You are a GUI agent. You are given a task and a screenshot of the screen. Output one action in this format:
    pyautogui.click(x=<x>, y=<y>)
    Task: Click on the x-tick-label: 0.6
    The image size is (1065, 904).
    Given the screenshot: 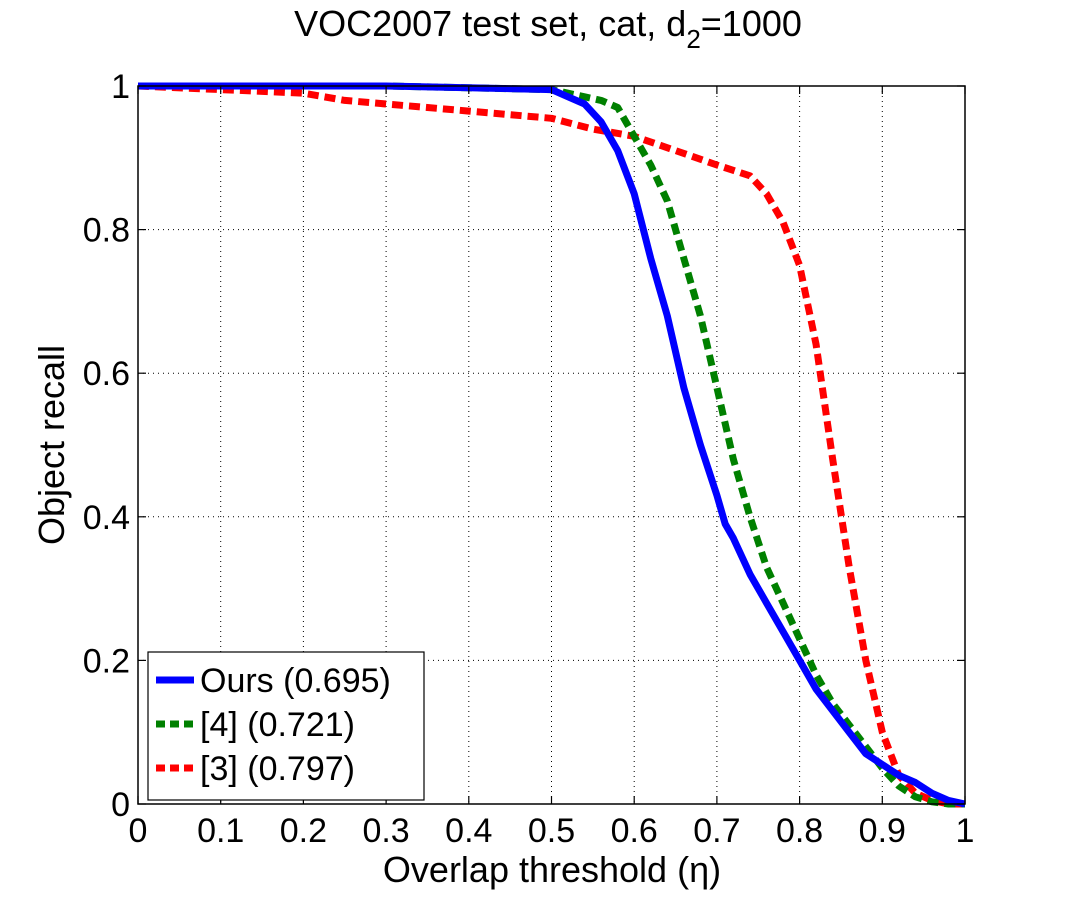 What is the action you would take?
    pyautogui.click(x=634, y=831)
    